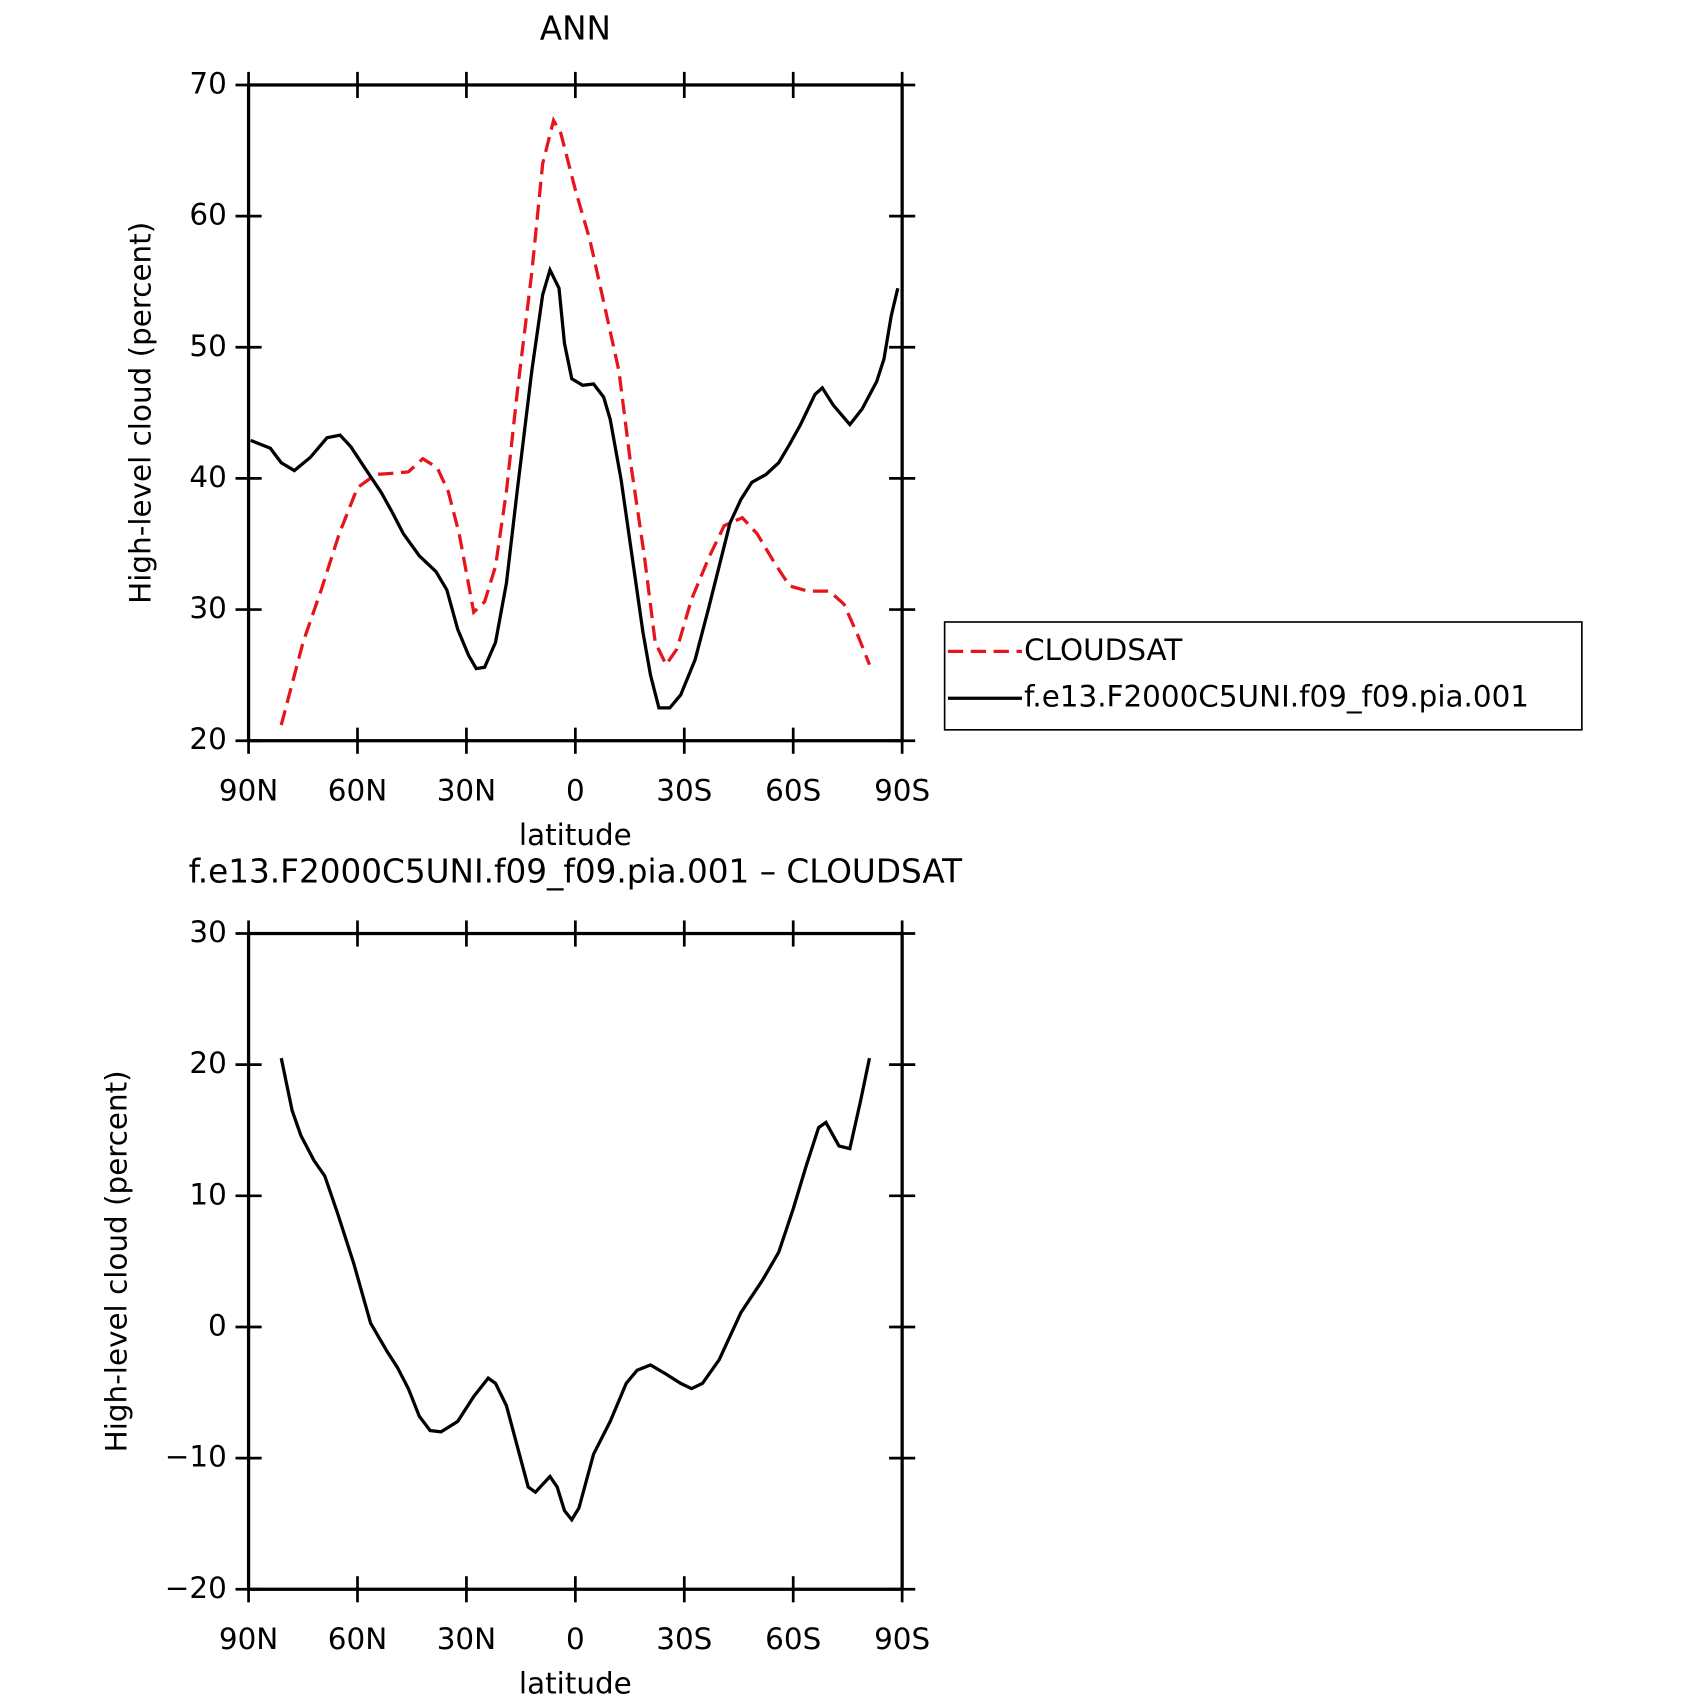  Describe the element at coordinates (1103, 650) in the screenshot. I see `legend-label: CLOUDSAT` at that location.